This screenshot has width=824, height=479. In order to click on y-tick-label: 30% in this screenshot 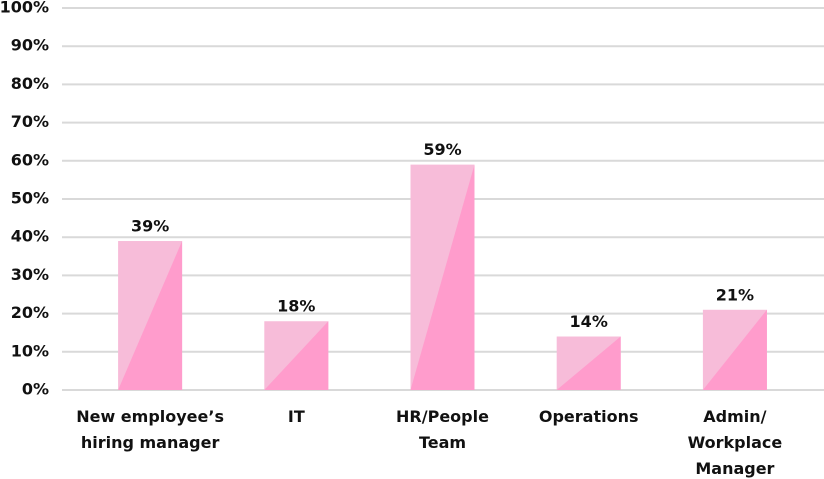, I will do `click(30, 274)`.